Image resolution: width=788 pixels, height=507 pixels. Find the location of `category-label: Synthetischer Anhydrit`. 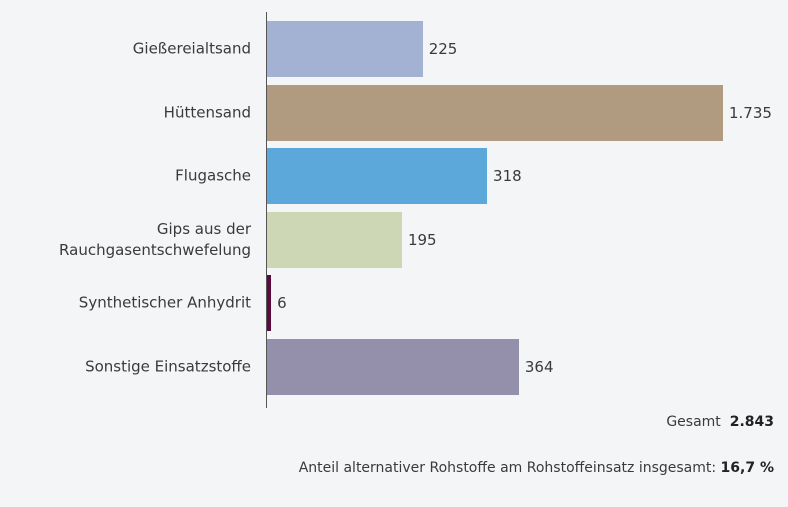

category-label: Synthetischer Anhydrit is located at coordinates (164, 302).